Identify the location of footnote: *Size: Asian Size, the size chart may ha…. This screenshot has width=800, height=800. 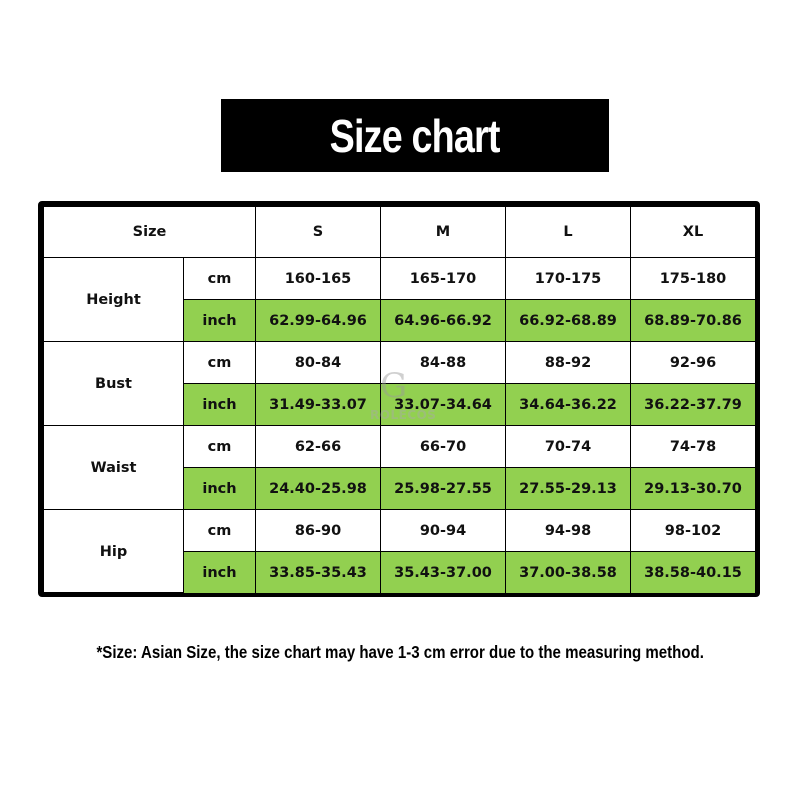
(400, 652).